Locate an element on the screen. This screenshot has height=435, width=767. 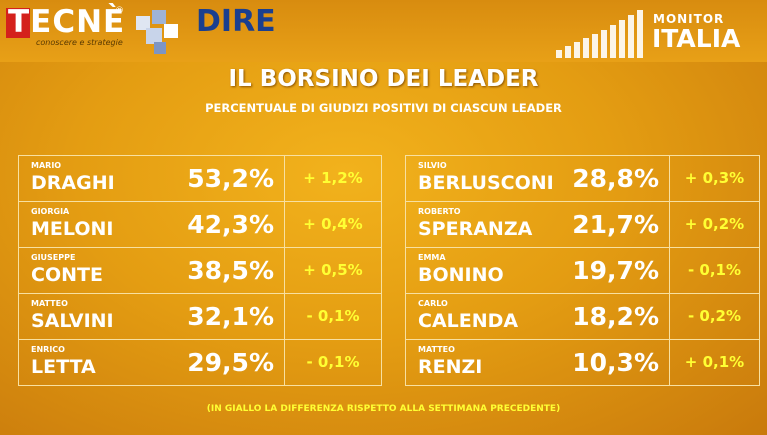
change: + 0,3% is located at coordinates (714, 178).